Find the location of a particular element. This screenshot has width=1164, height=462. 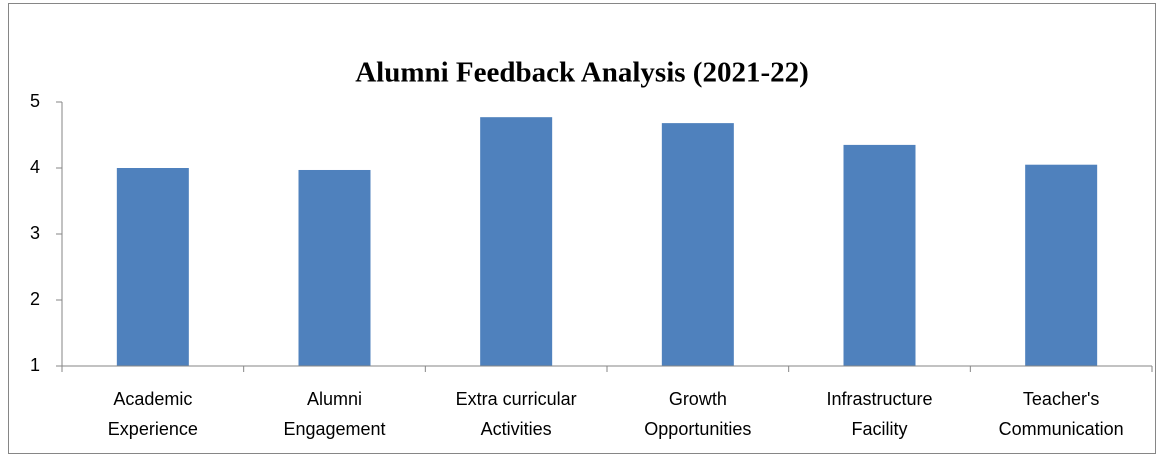

y-tick-label: 2 is located at coordinates (35, 299).